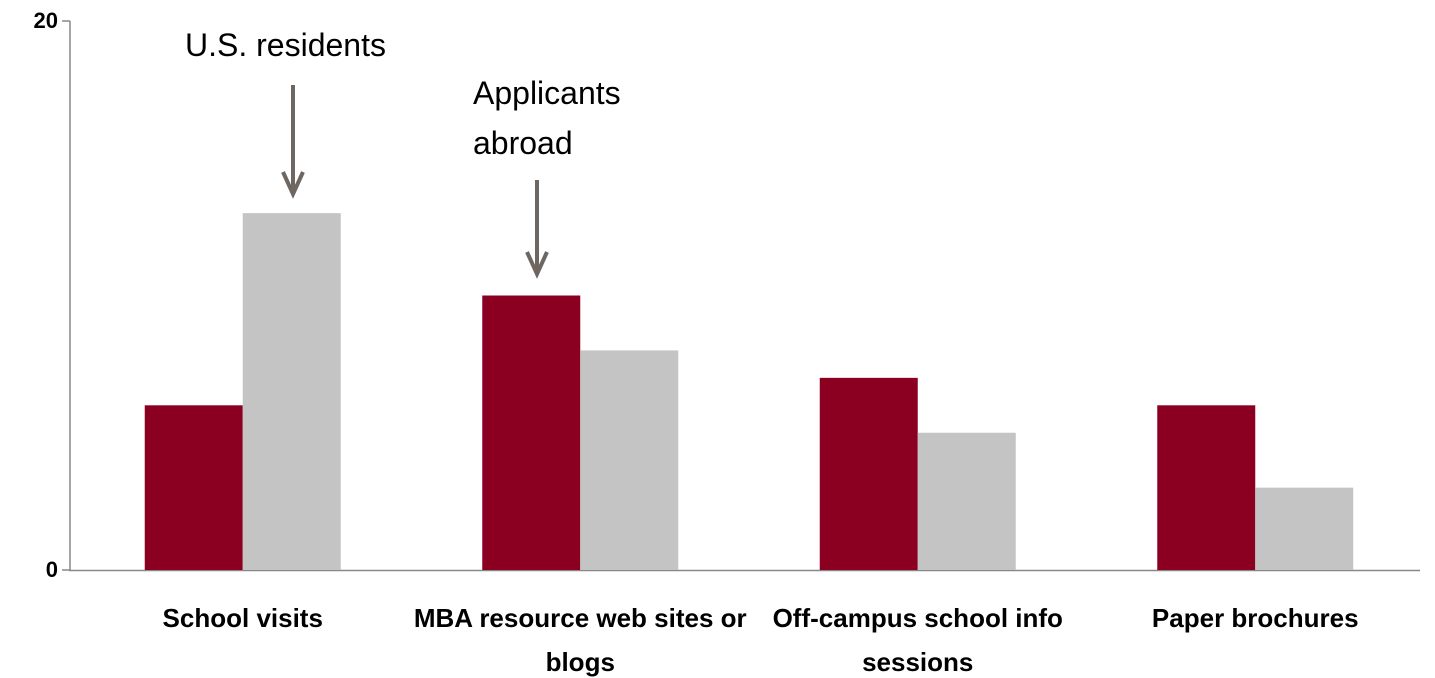  Describe the element at coordinates (51, 569) in the screenshot. I see `y-tick-label: 0` at that location.